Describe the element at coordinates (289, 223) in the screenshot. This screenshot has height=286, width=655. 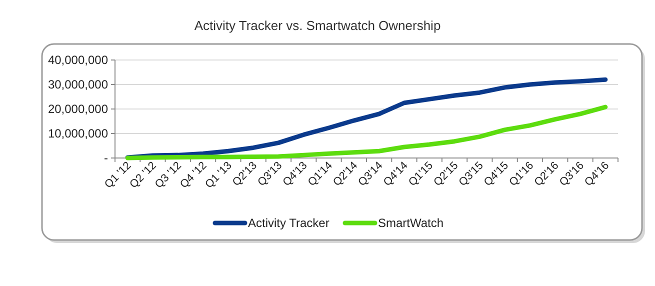
I see `legend-label: Activity Tracker` at that location.